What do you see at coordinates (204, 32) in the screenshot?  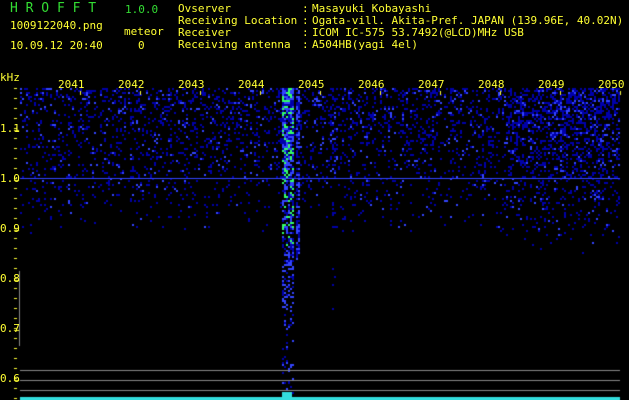 I see `info-label: Receiver` at bounding box center [204, 32].